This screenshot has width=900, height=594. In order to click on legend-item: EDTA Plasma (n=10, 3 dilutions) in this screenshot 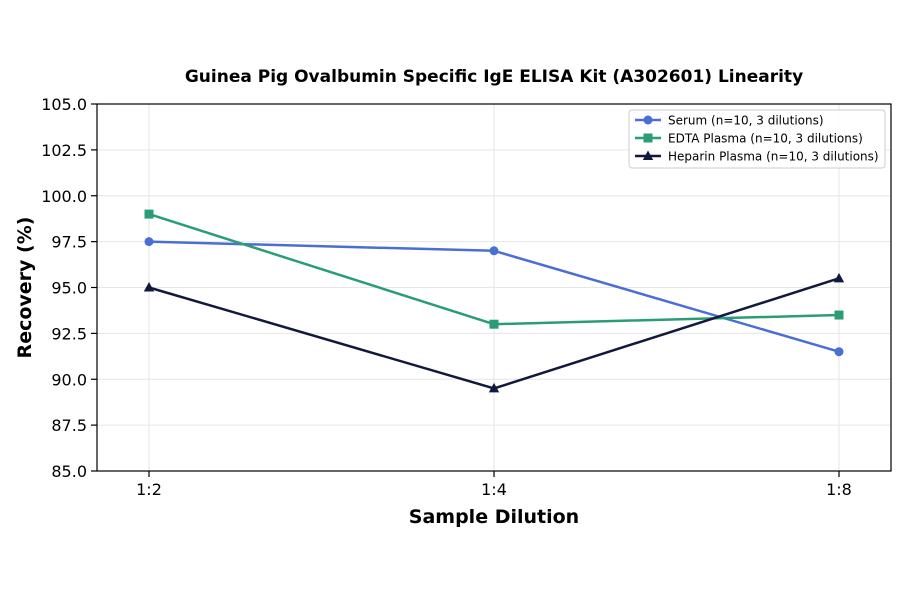, I will do `click(749, 139)`.